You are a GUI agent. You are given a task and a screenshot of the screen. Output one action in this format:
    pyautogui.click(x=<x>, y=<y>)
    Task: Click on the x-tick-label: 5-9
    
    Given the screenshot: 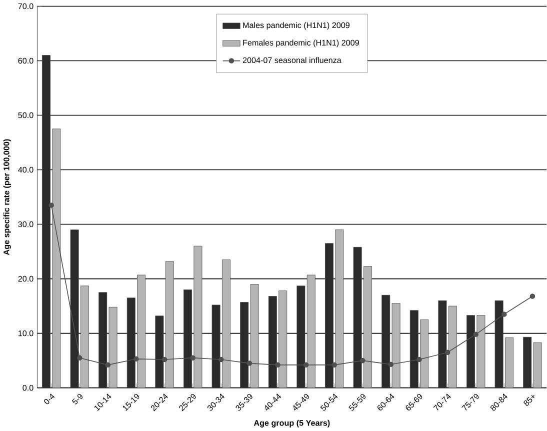 What is the action you would take?
    pyautogui.click(x=77, y=399)
    